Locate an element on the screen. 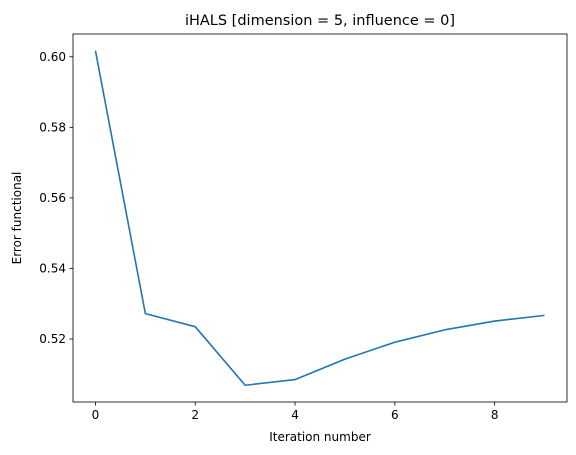  y-tick-label: 0.54 is located at coordinates (52, 268).